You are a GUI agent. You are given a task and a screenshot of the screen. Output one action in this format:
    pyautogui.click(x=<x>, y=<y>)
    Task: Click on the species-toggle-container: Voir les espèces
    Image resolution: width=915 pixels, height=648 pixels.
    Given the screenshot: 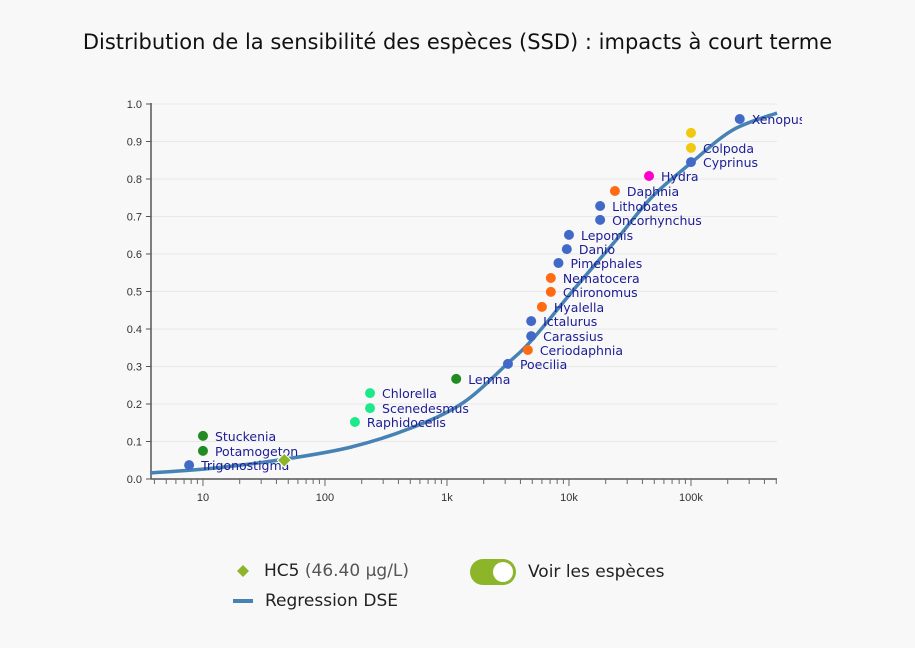 What is the action you would take?
    pyautogui.click(x=567, y=572)
    